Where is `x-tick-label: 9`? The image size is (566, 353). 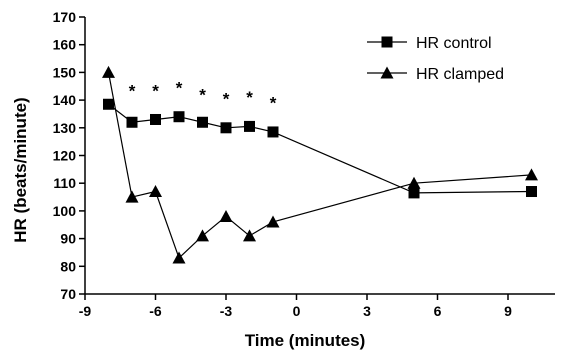
x-tick-label: 9 is located at coordinates (508, 311).